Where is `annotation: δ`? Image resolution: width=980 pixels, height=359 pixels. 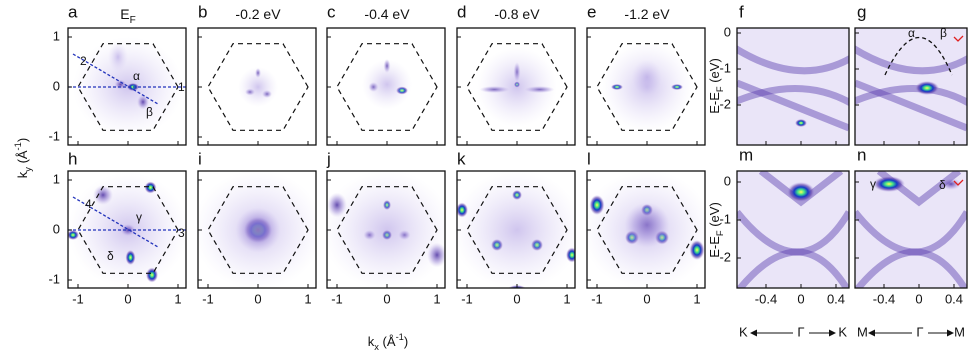 annotation: δ is located at coordinates (110, 256).